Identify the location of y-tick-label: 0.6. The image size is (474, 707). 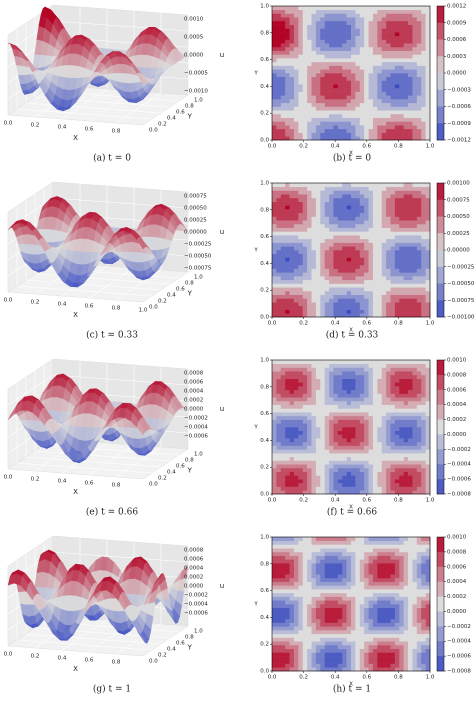
(180, 113).